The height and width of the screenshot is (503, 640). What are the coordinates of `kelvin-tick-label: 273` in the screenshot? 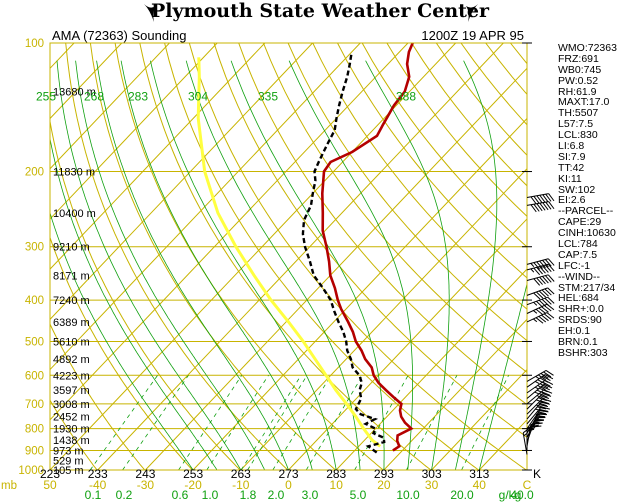 It's located at (289, 474).